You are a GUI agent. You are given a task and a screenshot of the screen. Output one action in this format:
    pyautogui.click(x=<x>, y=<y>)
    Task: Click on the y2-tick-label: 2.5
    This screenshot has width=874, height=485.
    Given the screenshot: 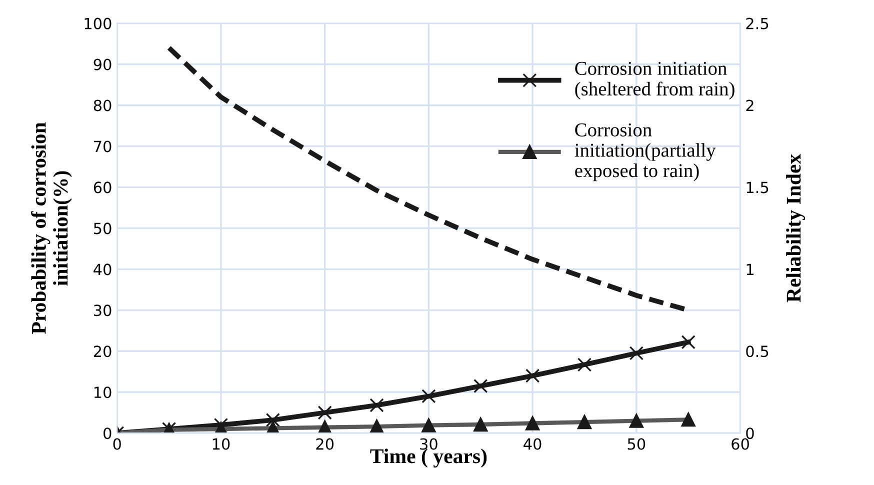 What is the action you would take?
    pyautogui.click(x=757, y=24)
    